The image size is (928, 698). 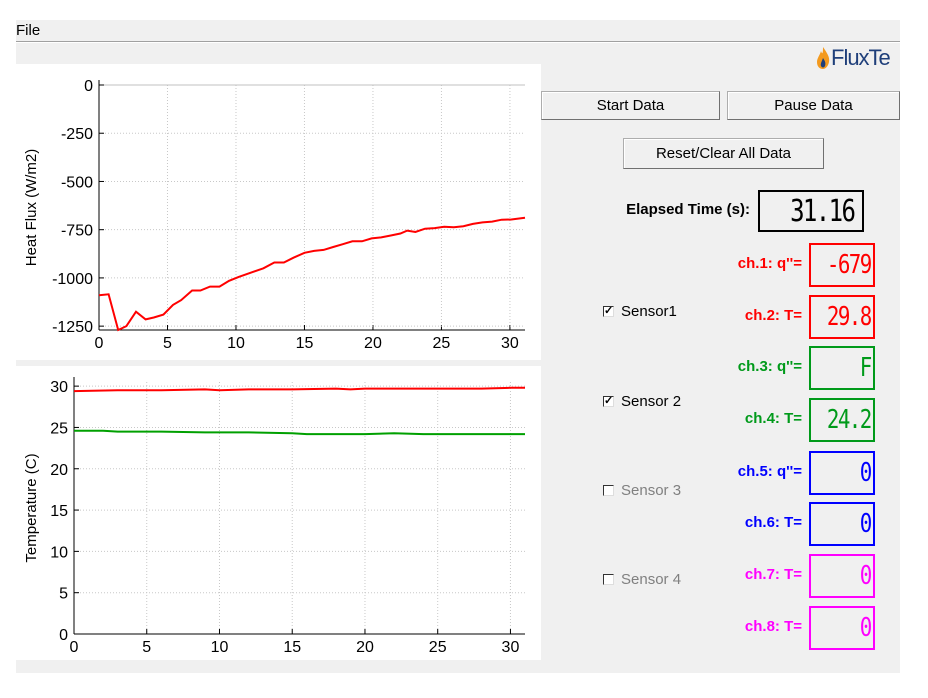 I want to click on channel-6-display: 0, so click(x=842, y=524).